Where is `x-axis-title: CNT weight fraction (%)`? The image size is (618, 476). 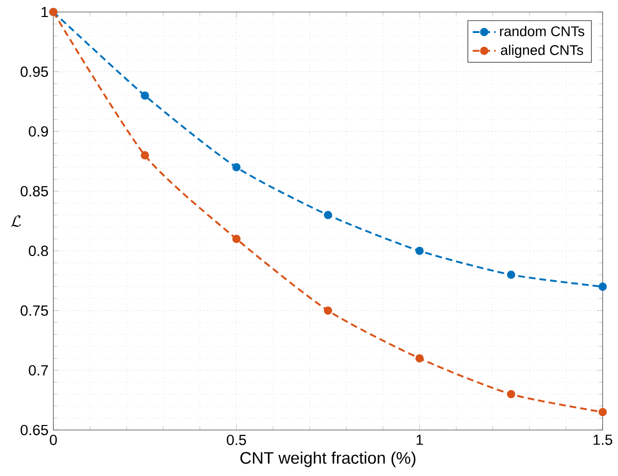 x-axis-title: CNT weight fraction (%) is located at coordinates (328, 460).